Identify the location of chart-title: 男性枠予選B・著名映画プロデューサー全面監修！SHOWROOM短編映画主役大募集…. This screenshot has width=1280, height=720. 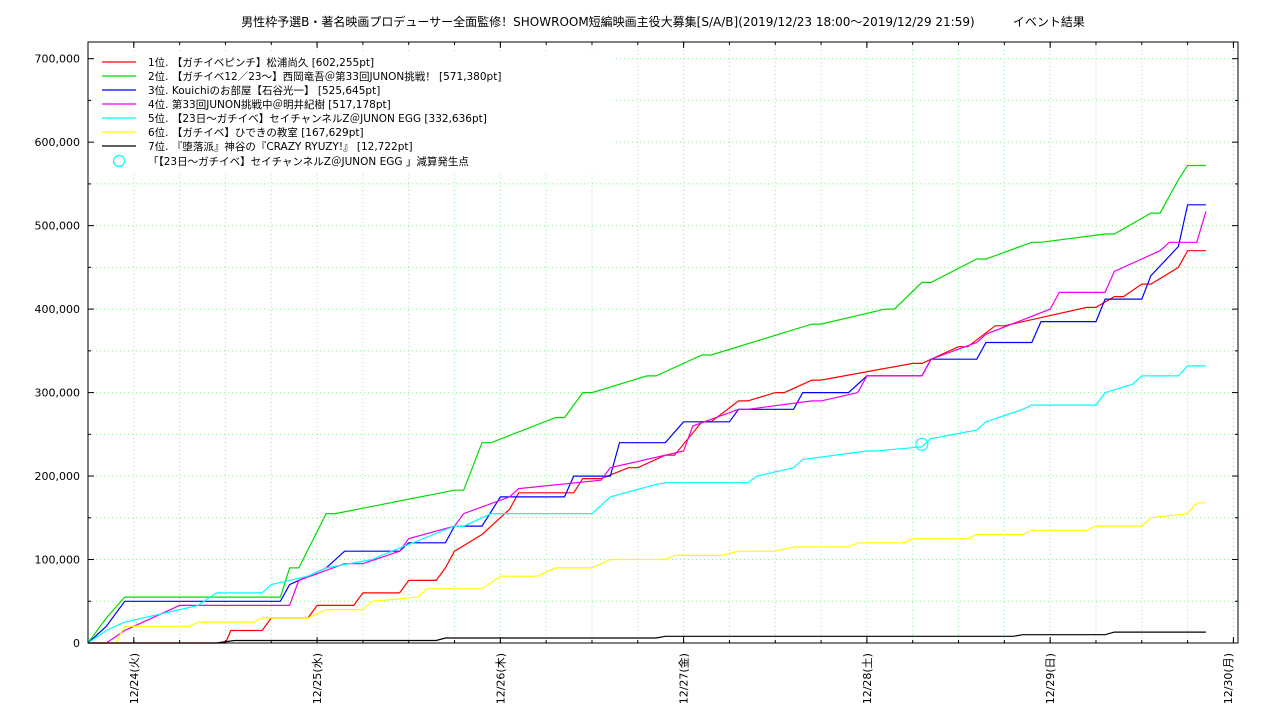
(663, 22).